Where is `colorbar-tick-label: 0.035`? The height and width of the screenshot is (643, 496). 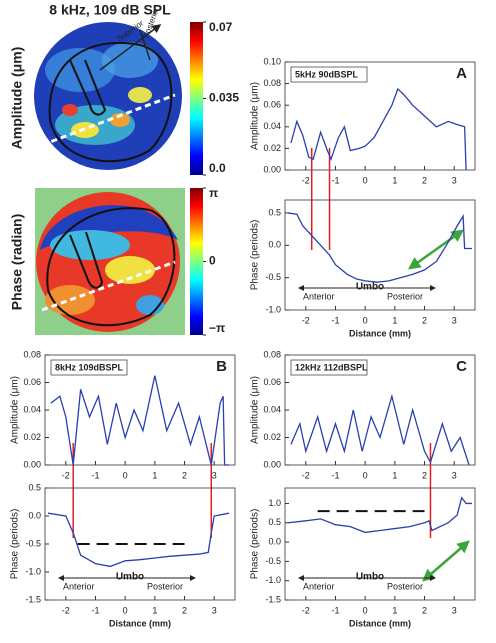 colorbar-tick-label: 0.035 is located at coordinates (224, 98).